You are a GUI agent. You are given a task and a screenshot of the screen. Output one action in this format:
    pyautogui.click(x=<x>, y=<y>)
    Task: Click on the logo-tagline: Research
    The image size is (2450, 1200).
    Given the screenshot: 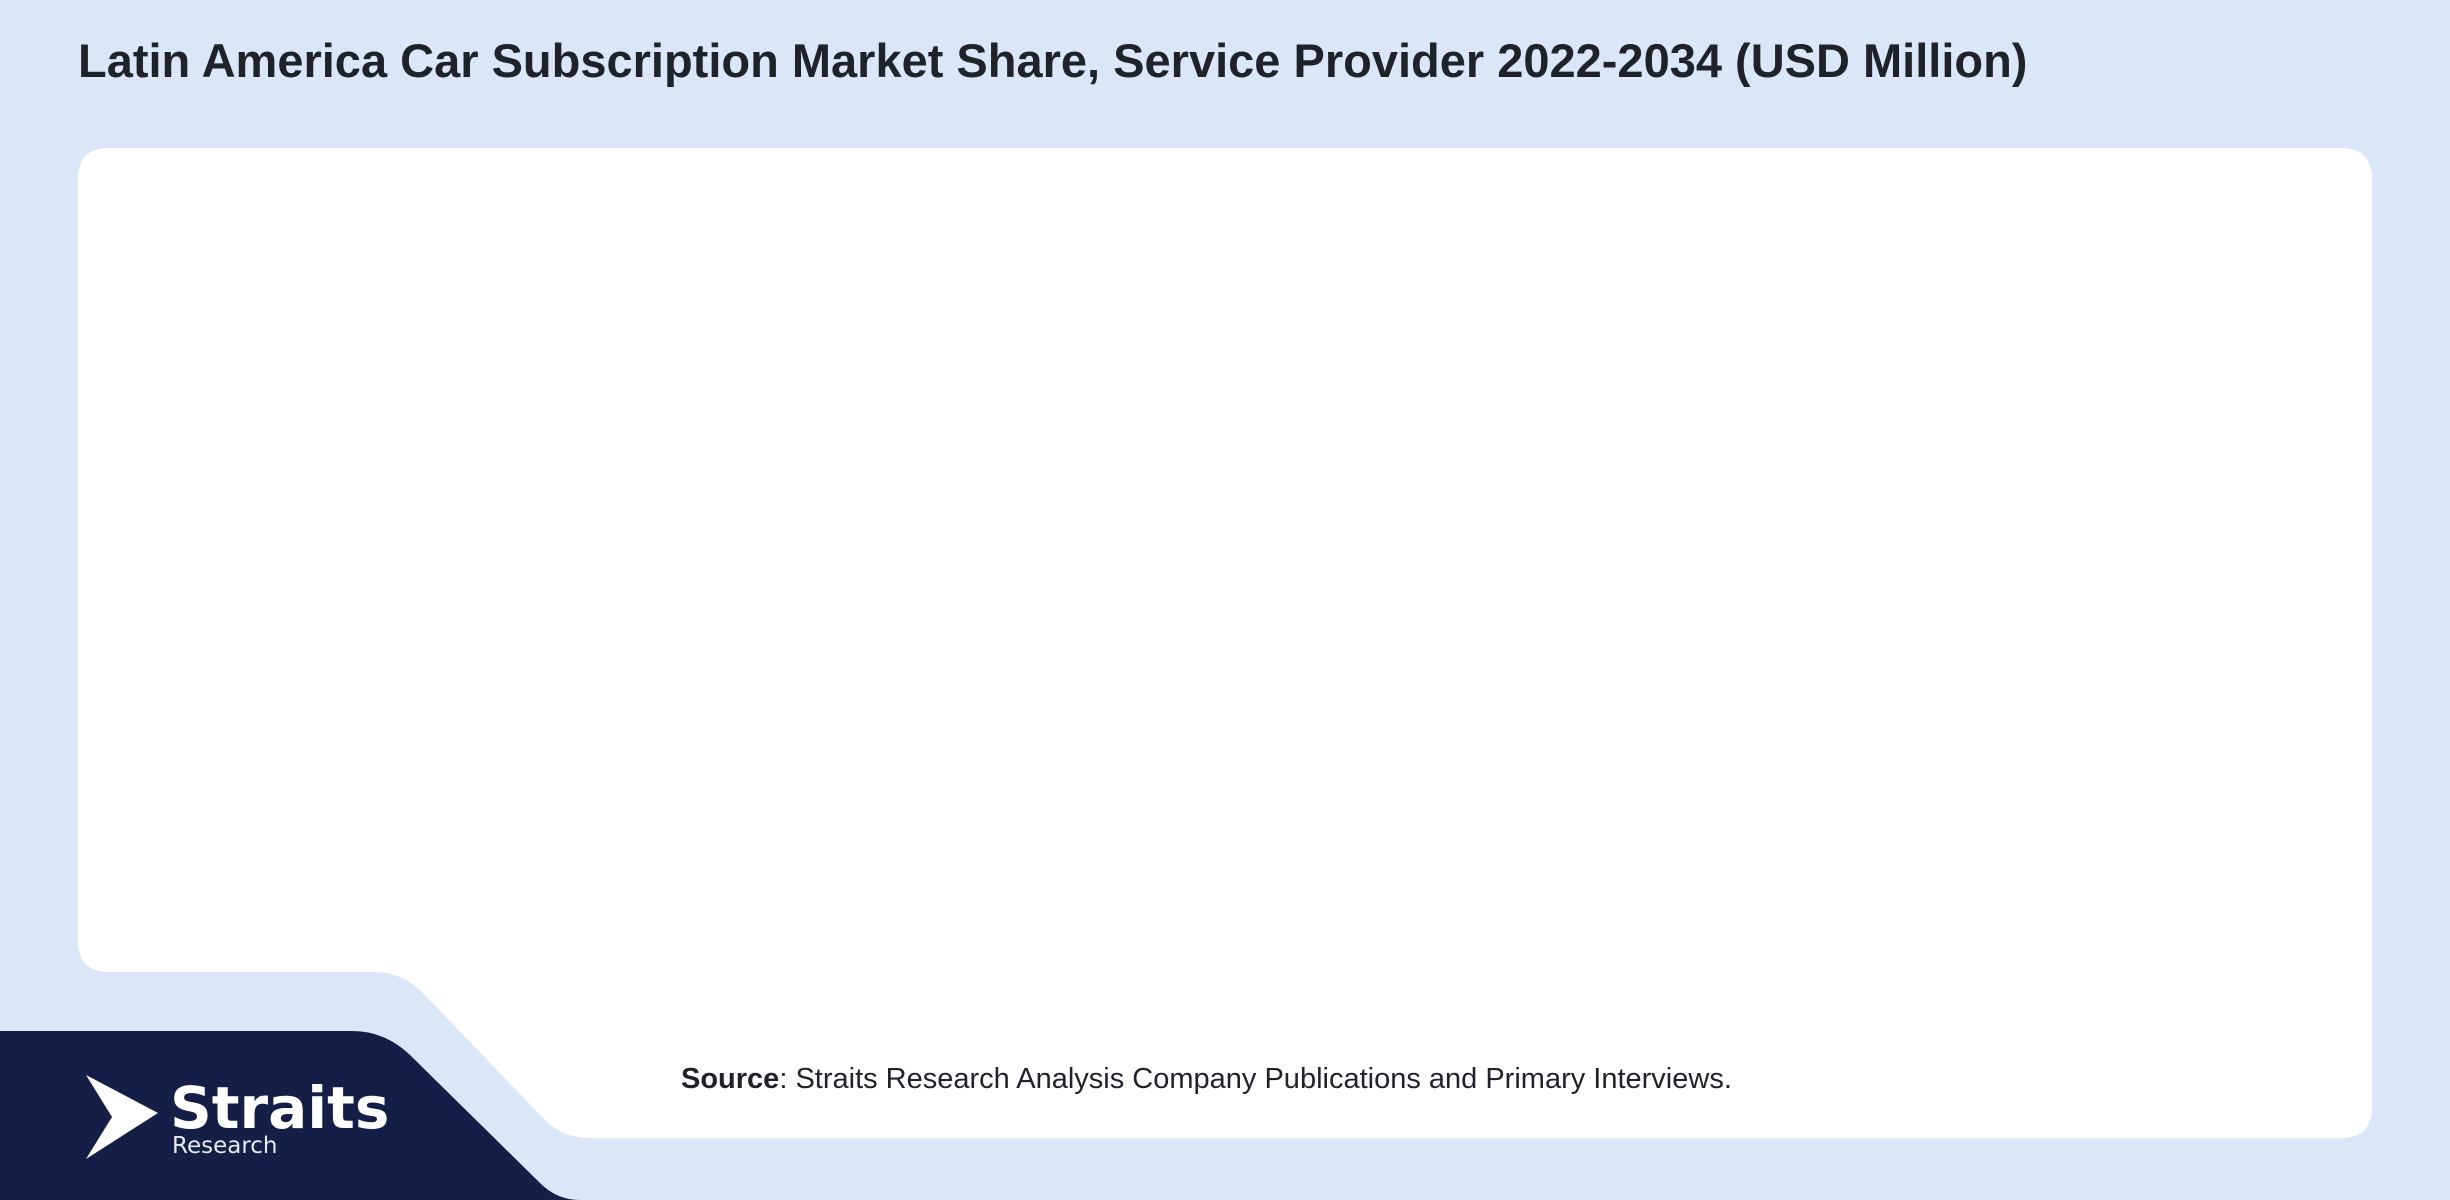 What is the action you would take?
    pyautogui.click(x=225, y=1146)
    